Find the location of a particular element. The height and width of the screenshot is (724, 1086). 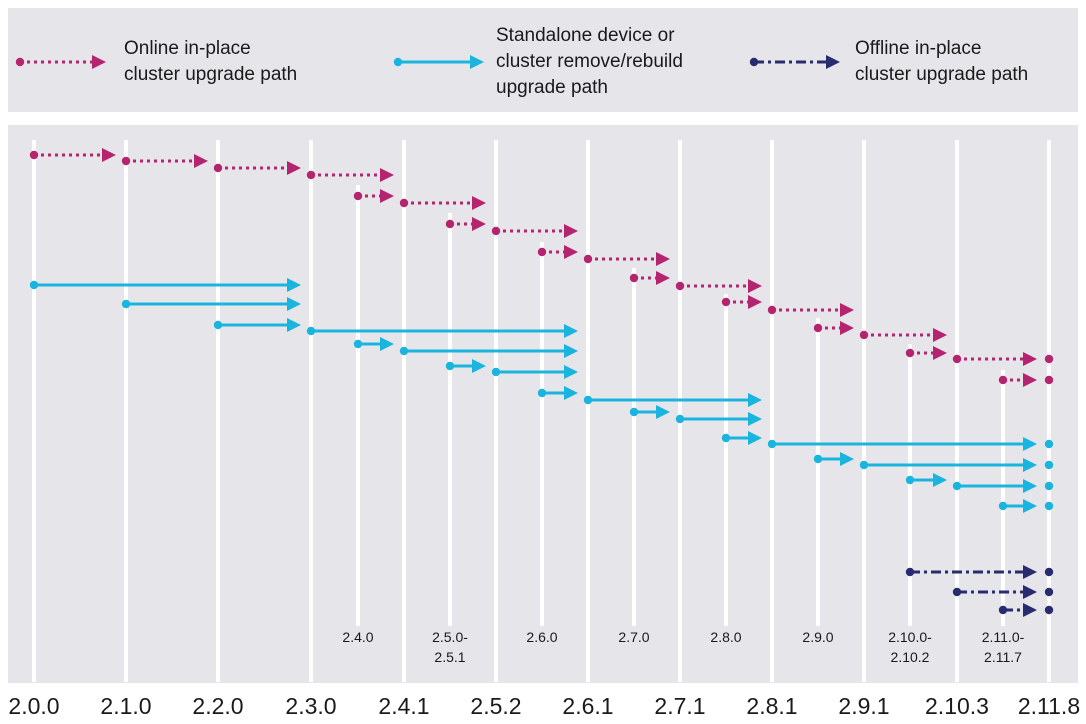

legend-online: Online in-place cluster upgrade path is located at coordinates (156, 61).